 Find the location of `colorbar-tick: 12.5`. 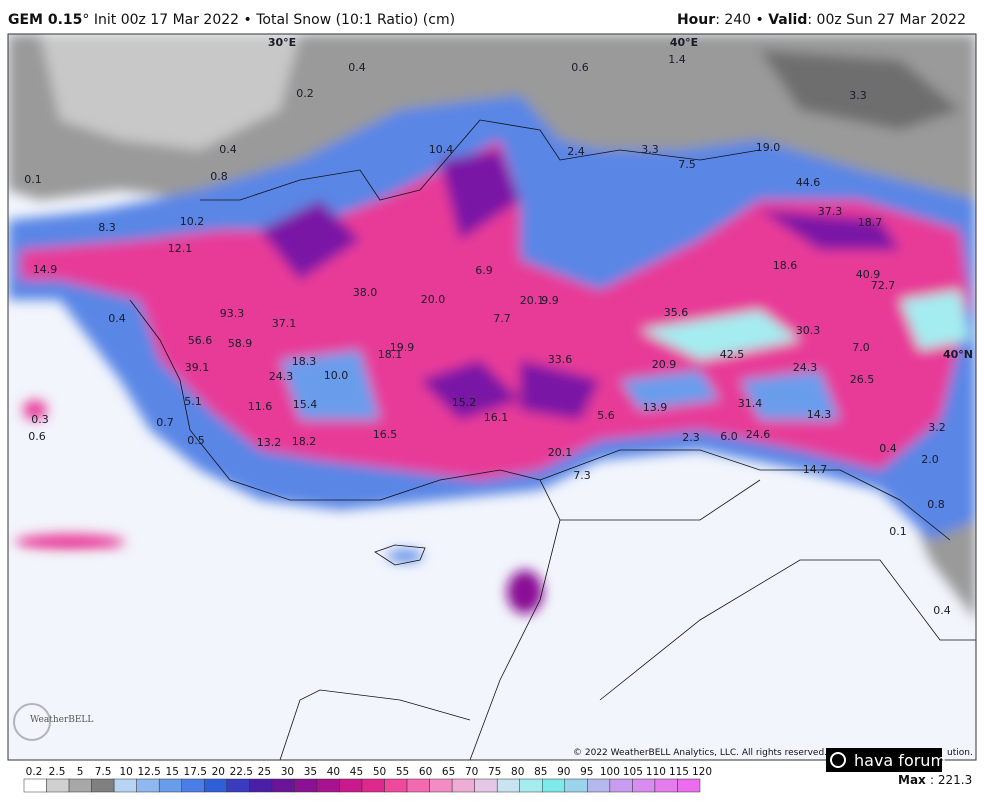

colorbar-tick: 12.5 is located at coordinates (148, 772).